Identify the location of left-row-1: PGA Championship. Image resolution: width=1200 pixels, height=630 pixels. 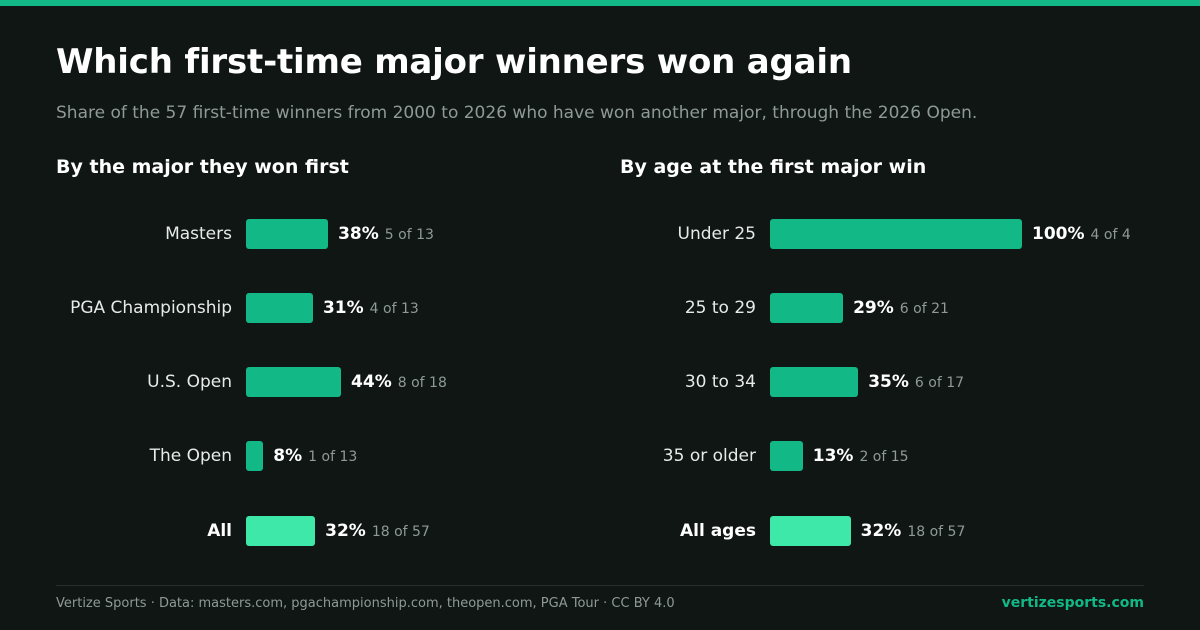
(116, 308).